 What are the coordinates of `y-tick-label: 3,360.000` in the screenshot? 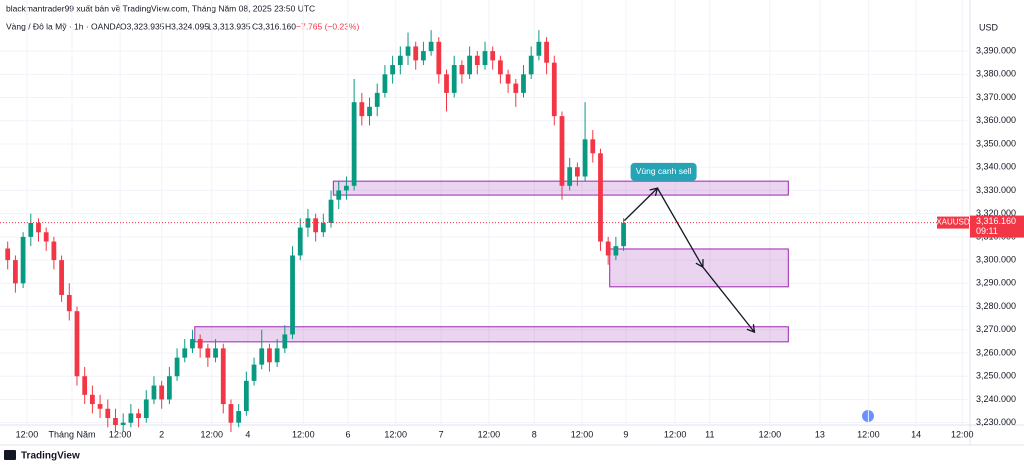 It's located at (996, 120).